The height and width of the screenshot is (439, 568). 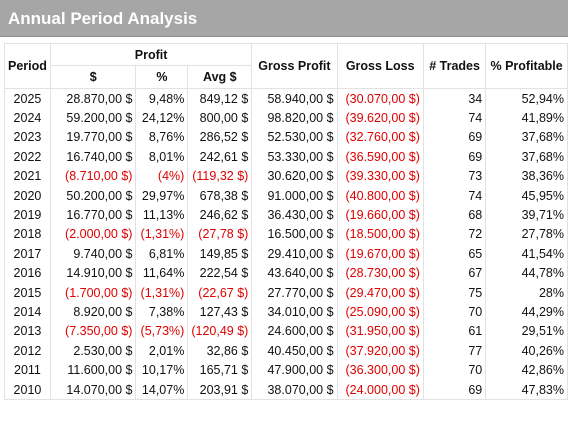 What do you see at coordinates (526, 390) in the screenshot?
I see `cell-pct-profitable: 47,83%` at bounding box center [526, 390].